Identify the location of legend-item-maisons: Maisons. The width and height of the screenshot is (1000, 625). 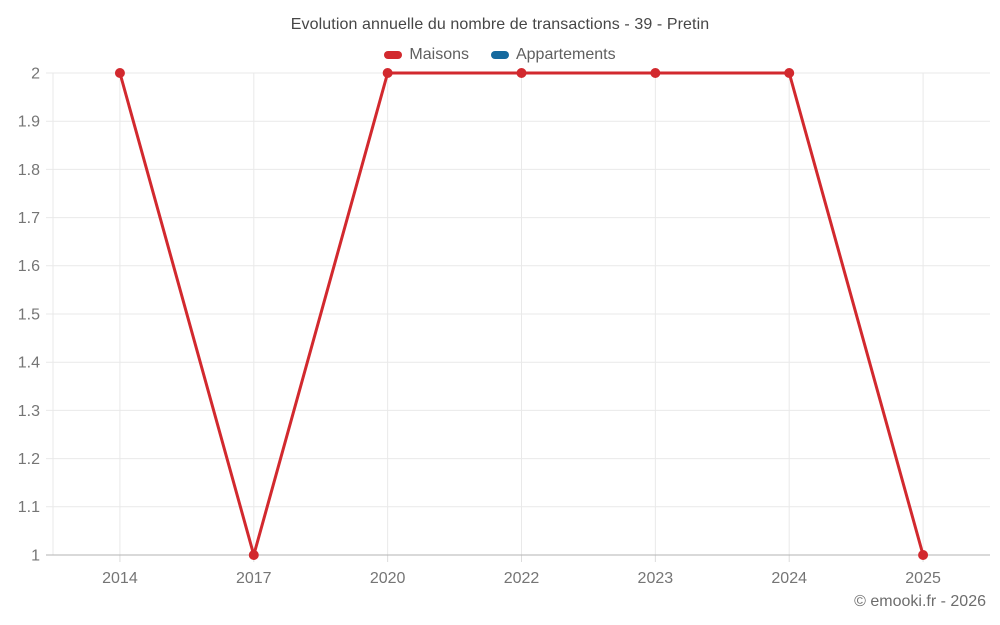
(426, 55).